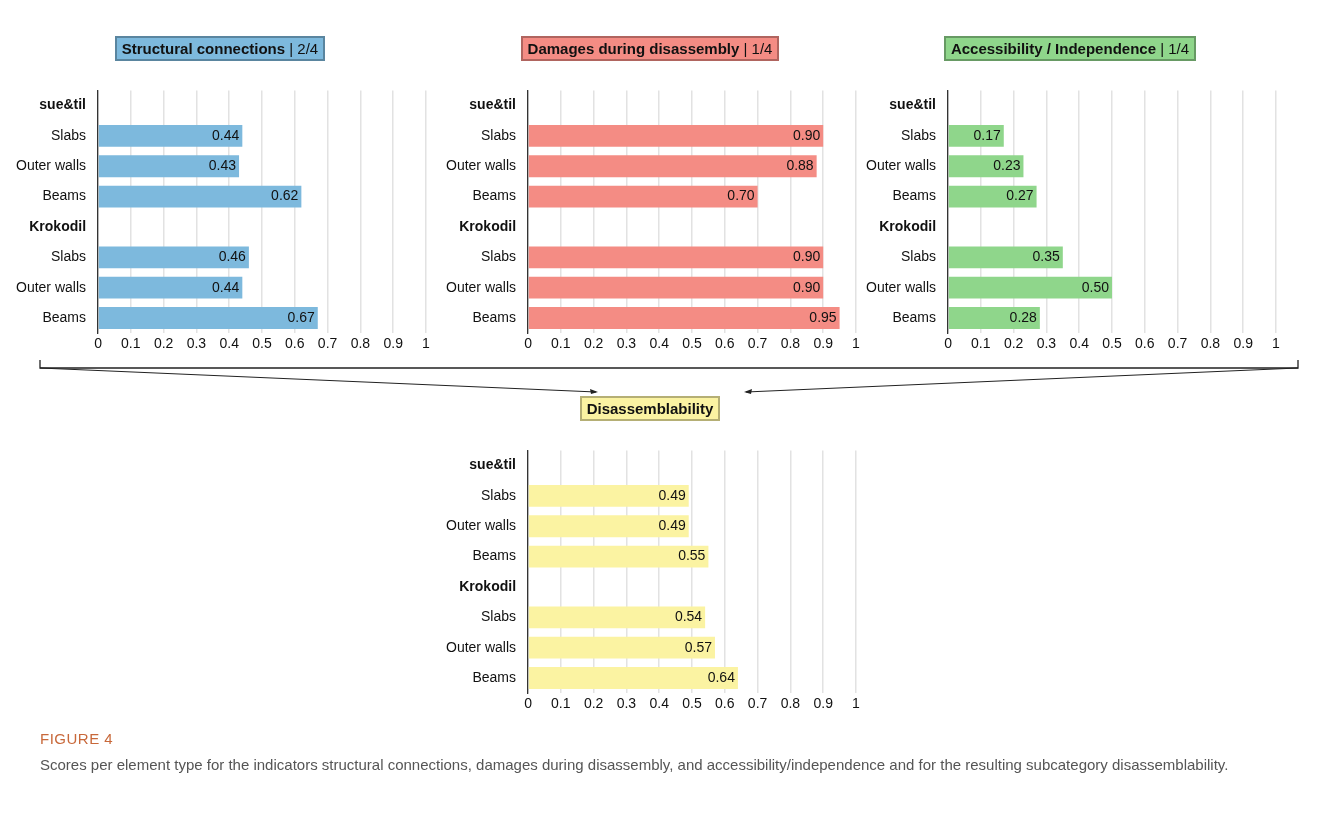 This screenshot has width=1328, height=820. What do you see at coordinates (635, 765) in the screenshot?
I see `text: Scores per element type for the indicators structural connections, damages during disassembly, and accessibility/independence and for the resulting subcategory disassemblability.` at bounding box center [635, 765].